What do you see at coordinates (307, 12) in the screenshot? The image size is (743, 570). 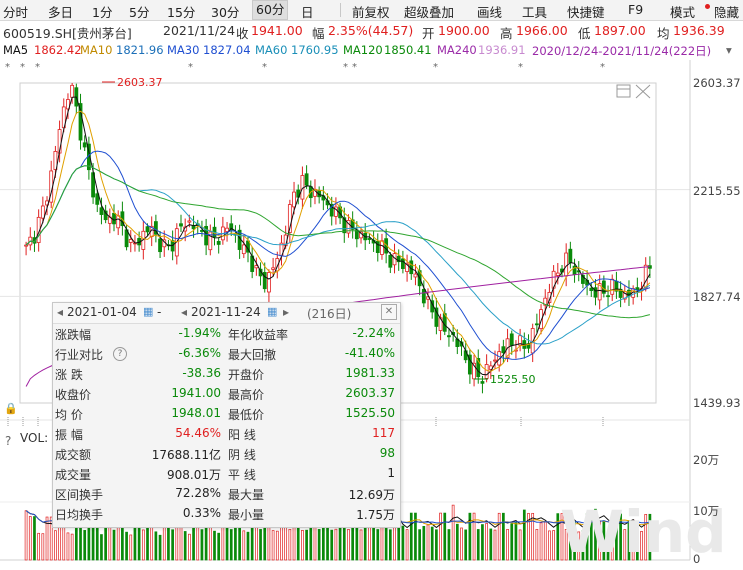 I see `tab-daily: 日` at bounding box center [307, 12].